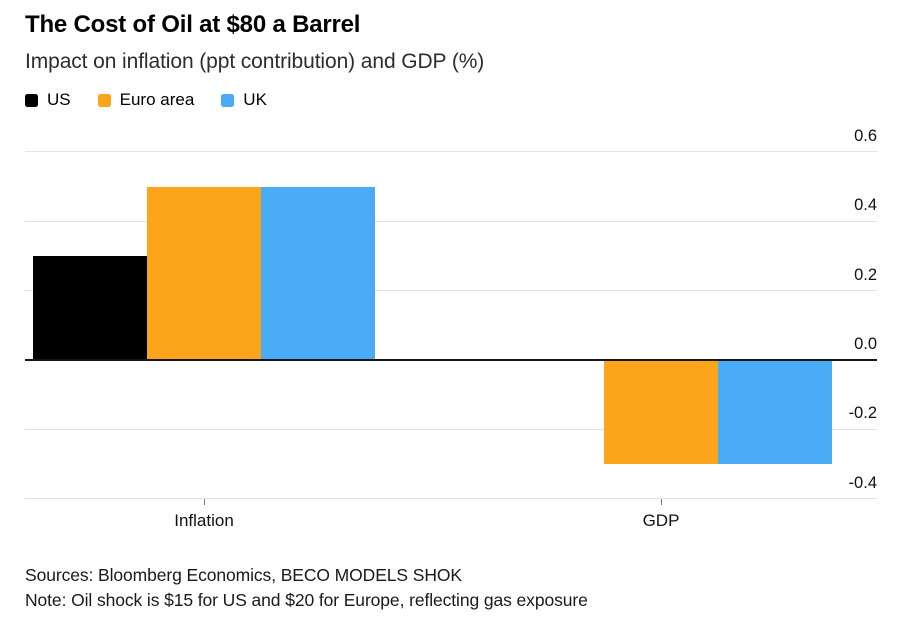 This screenshot has height=626, width=900. I want to click on bar-euro-area-inflation, so click(204, 273).